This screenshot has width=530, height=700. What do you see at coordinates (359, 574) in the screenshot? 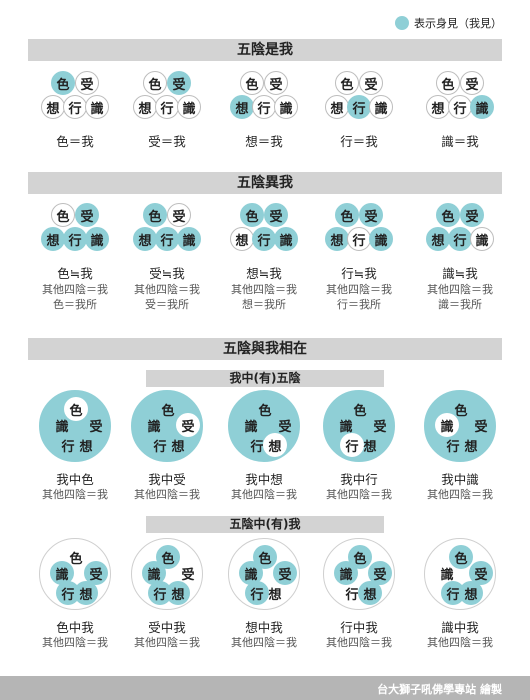
I see `s3b-item-3-self-circle: 色受識行想` at bounding box center [359, 574].